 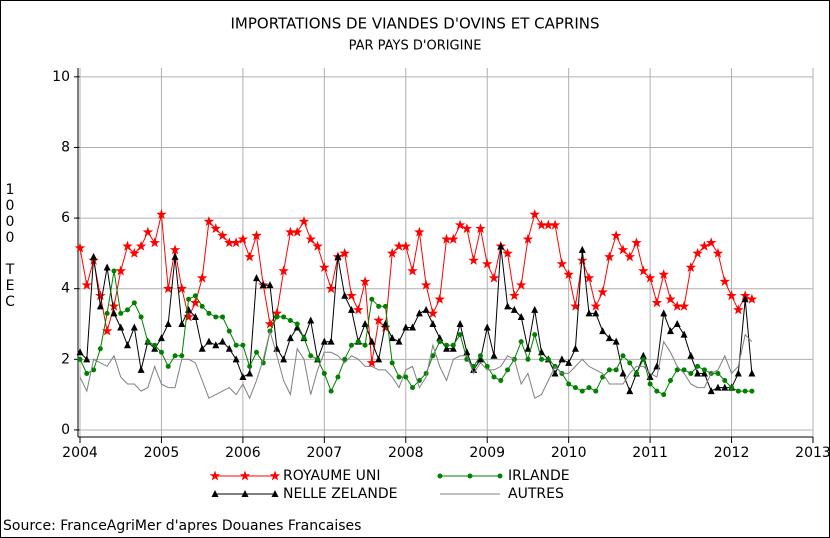 What do you see at coordinates (415, 46) in the screenshot?
I see `chart-subtitle: PAR PAYS D'ORIGINE` at bounding box center [415, 46].